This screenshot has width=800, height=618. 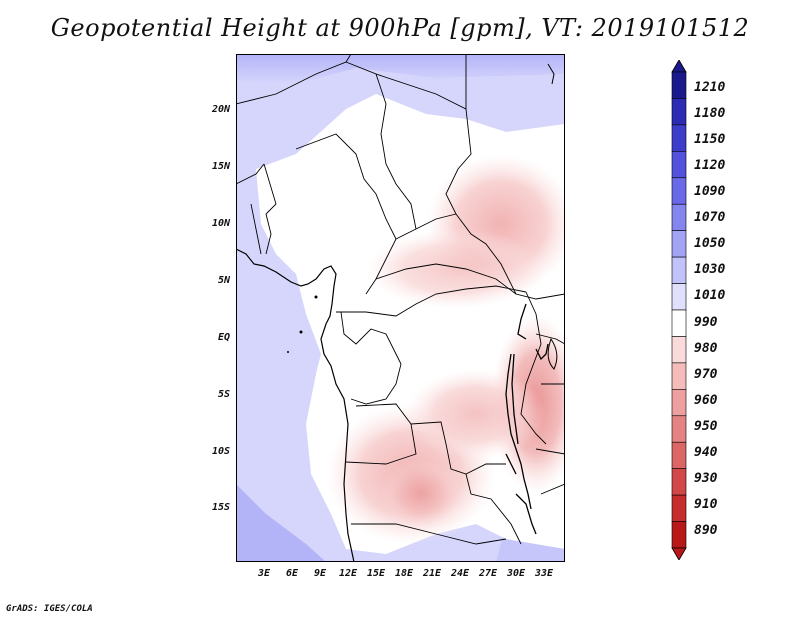 I want to click on lon-tick: 6E, so click(x=292, y=573).